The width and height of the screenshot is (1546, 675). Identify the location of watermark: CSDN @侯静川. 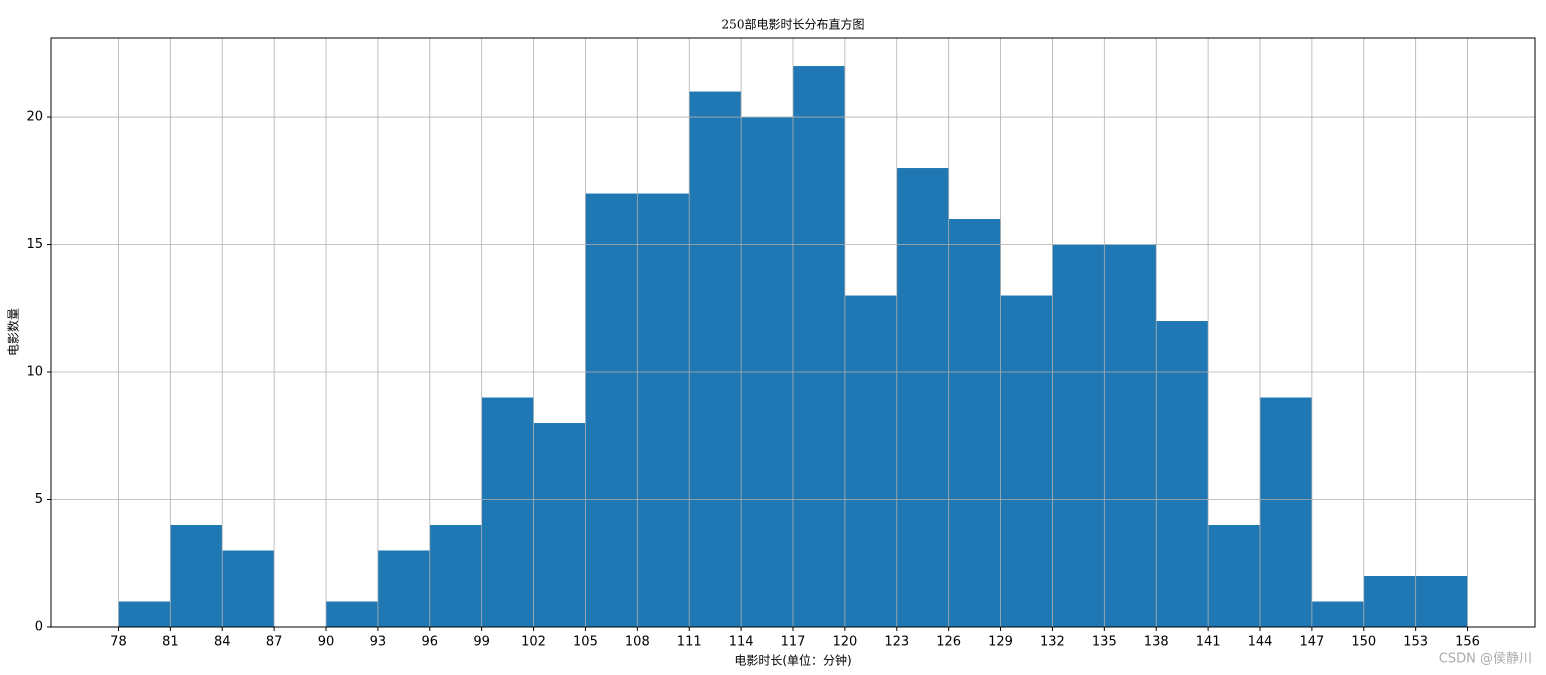
(1485, 659).